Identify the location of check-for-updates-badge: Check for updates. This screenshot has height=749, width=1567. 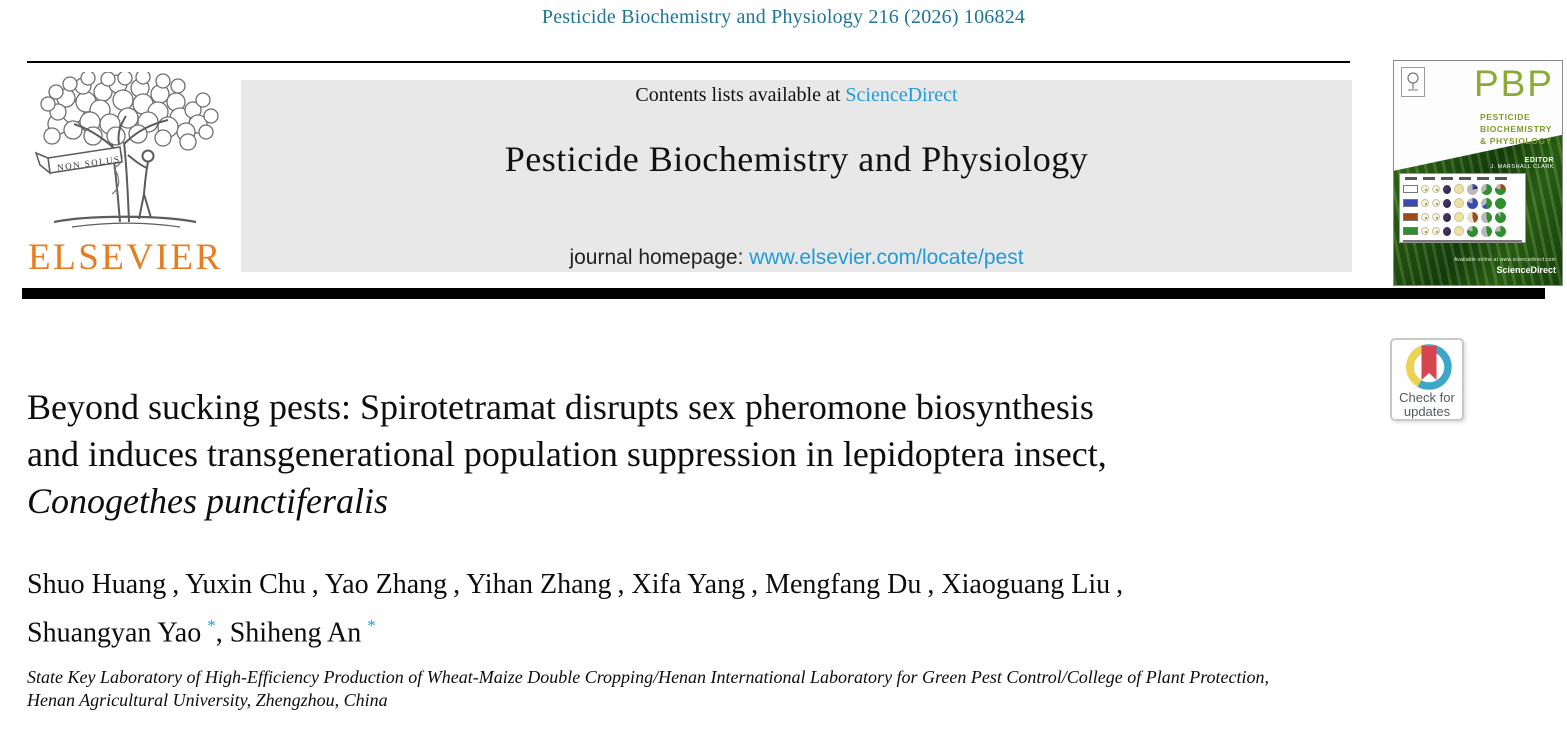
(1427, 379).